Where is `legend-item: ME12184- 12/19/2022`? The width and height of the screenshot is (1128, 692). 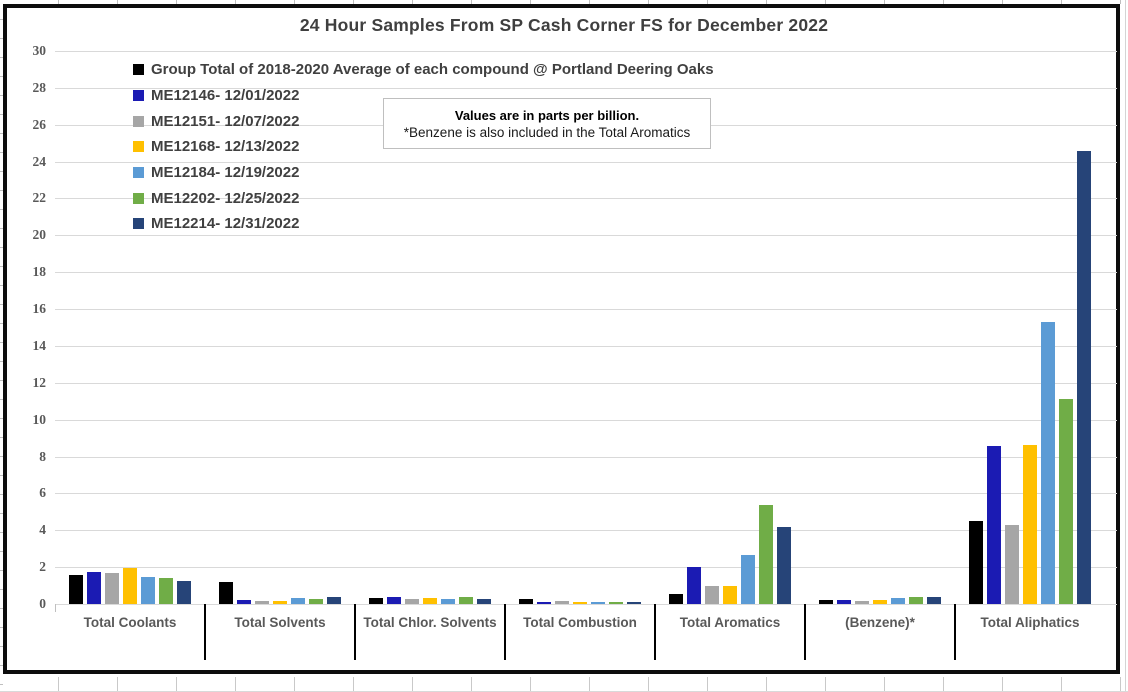 legend-item: ME12184- 12/19/2022 is located at coordinates (423, 173).